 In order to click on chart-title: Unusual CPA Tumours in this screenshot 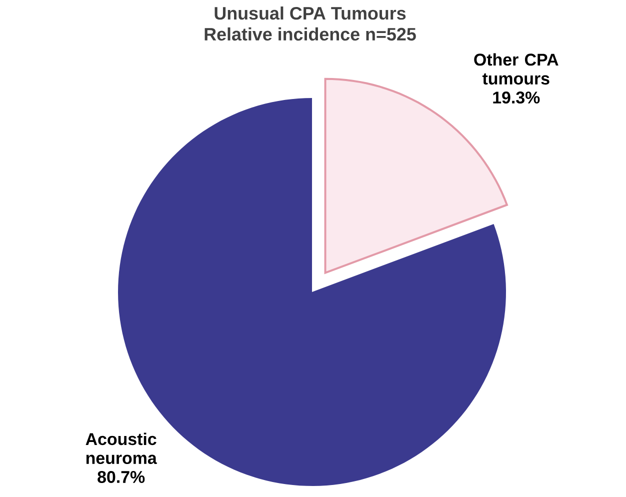, I will do `click(310, 13)`.